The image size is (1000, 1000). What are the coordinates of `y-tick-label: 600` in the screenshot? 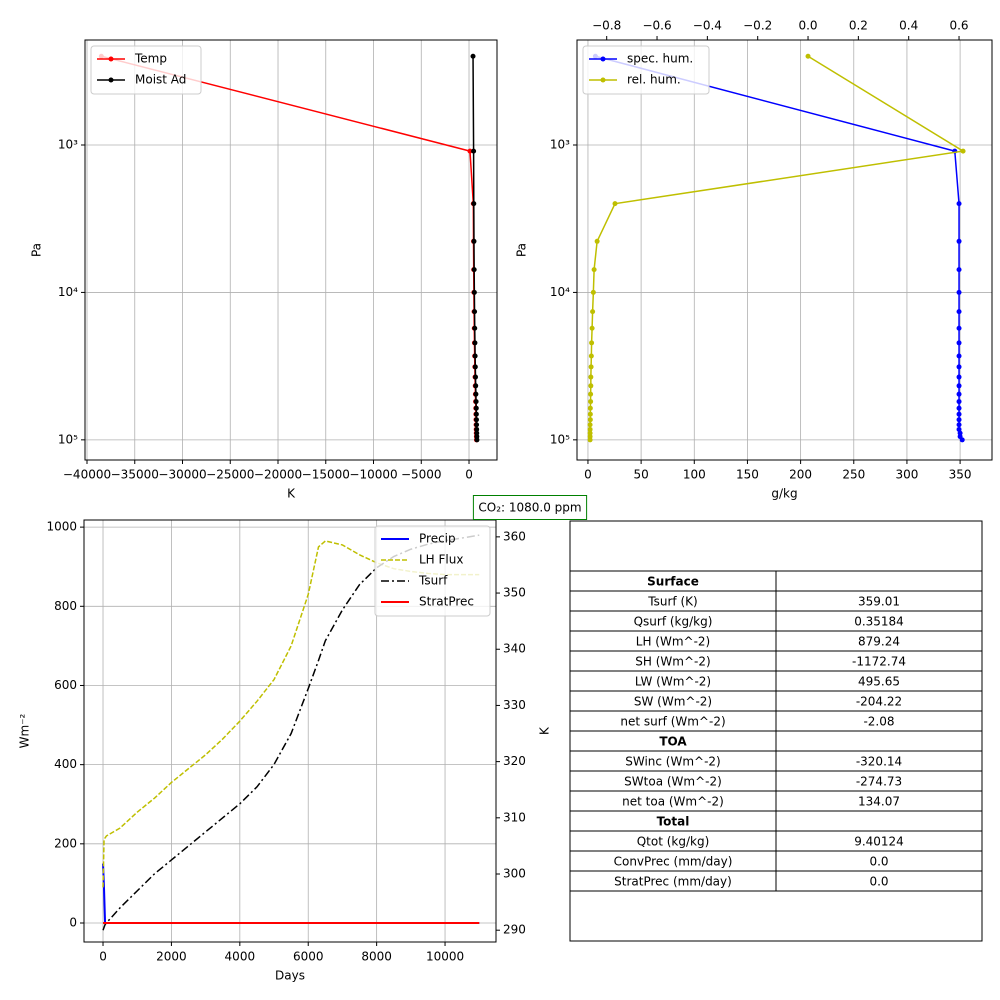 It's located at (65, 685).